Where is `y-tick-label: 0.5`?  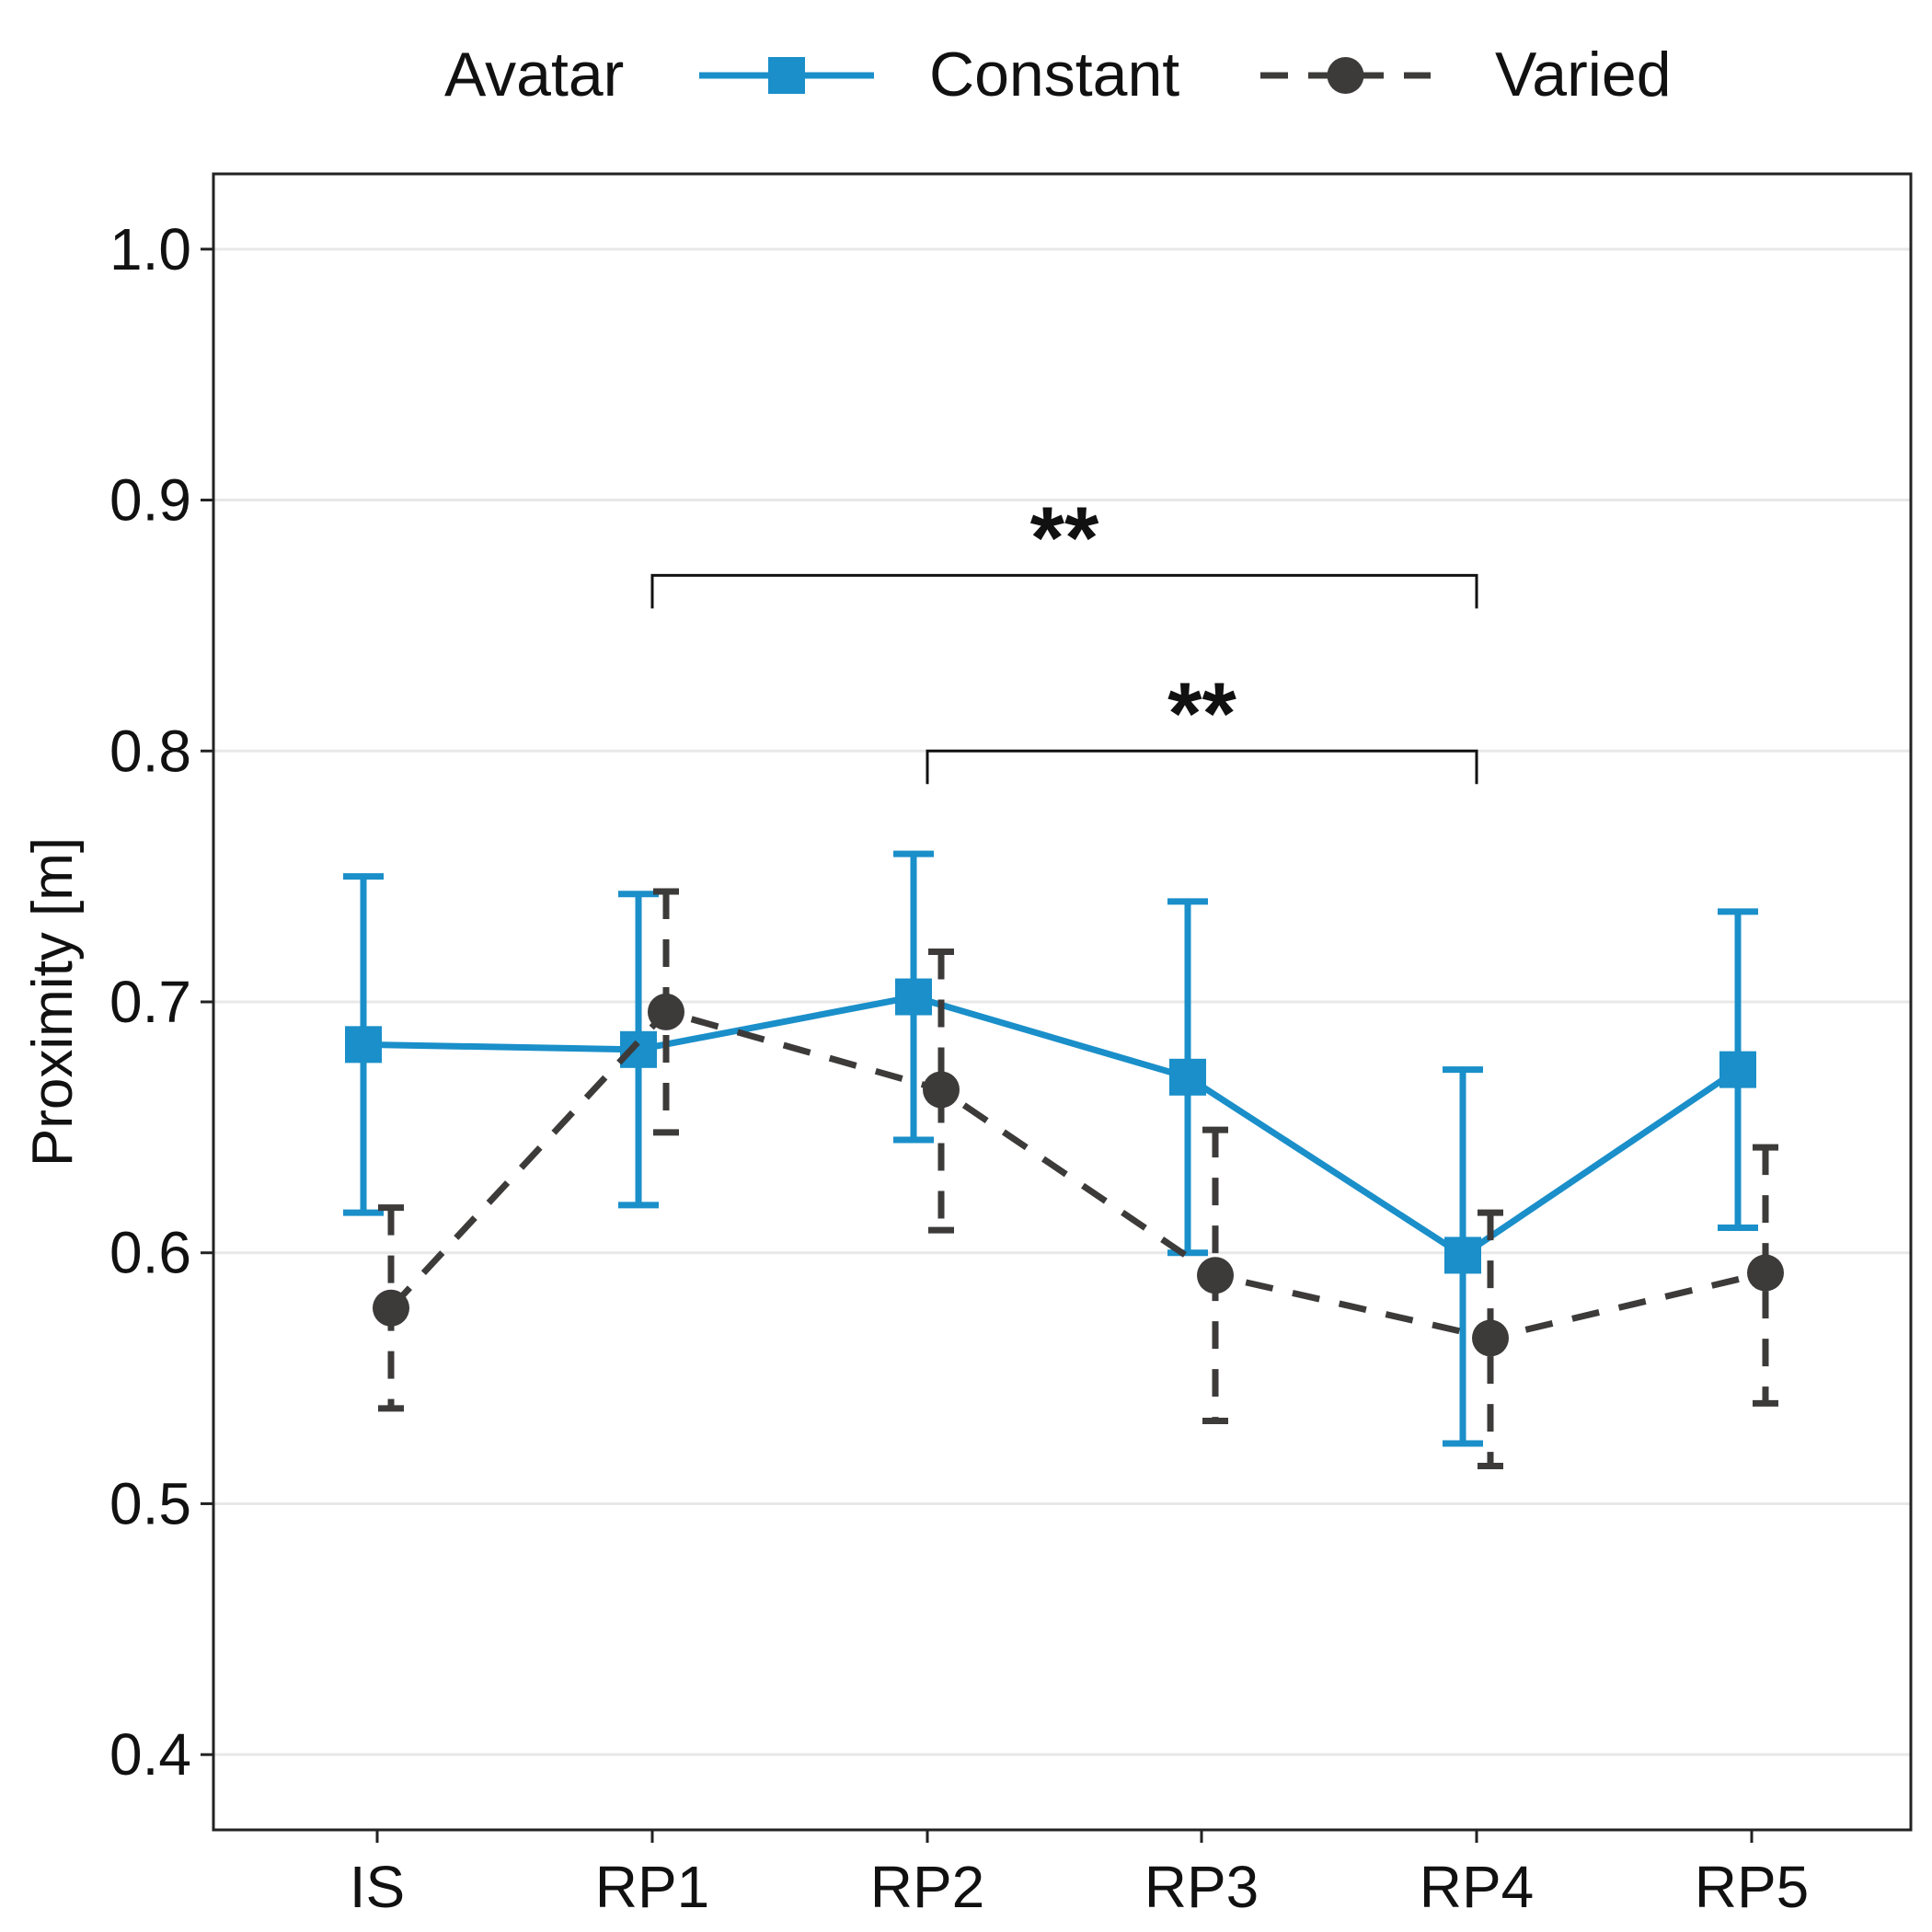 y-tick-label: 0.5 is located at coordinates (150, 1503).